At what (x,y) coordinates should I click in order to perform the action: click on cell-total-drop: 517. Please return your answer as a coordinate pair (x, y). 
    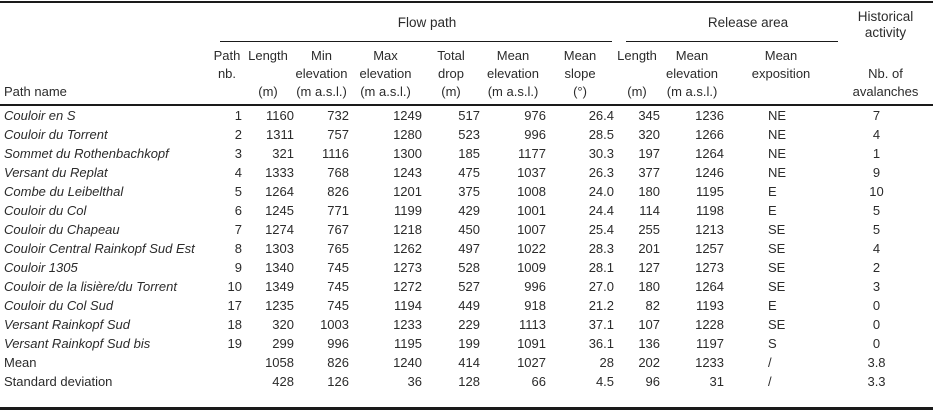
    Looking at the image, I should click on (469, 115).